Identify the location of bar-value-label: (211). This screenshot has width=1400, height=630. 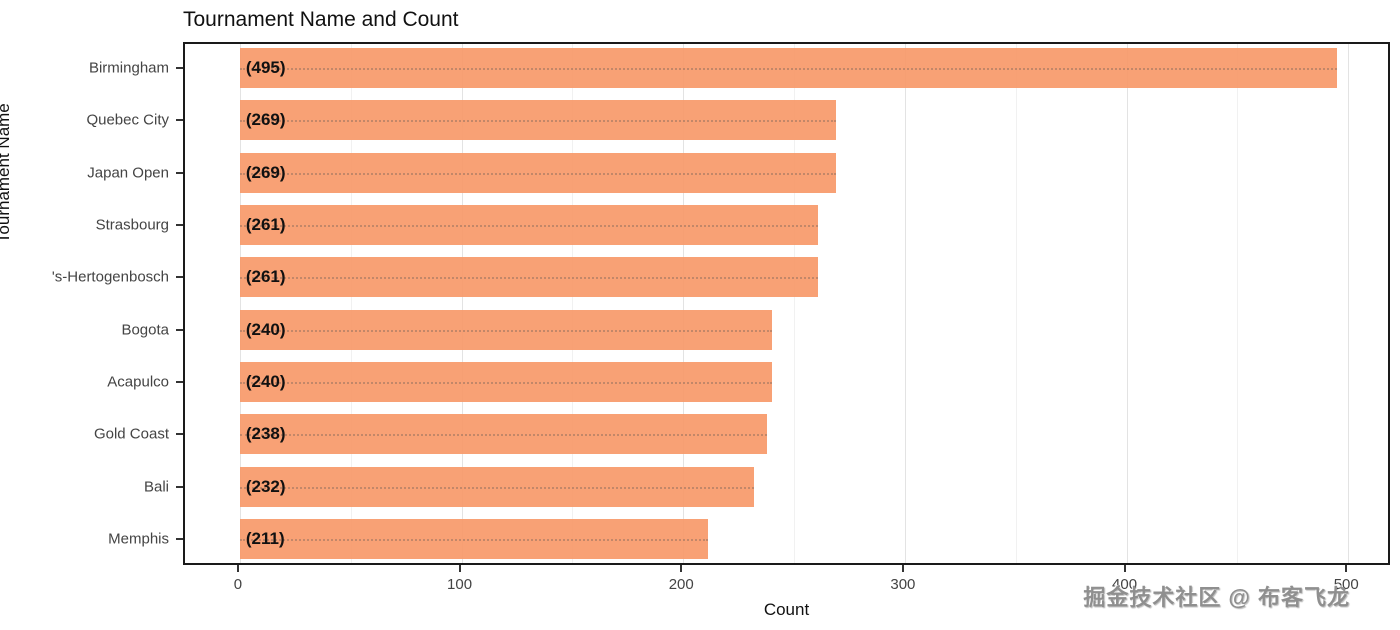
(265, 538).